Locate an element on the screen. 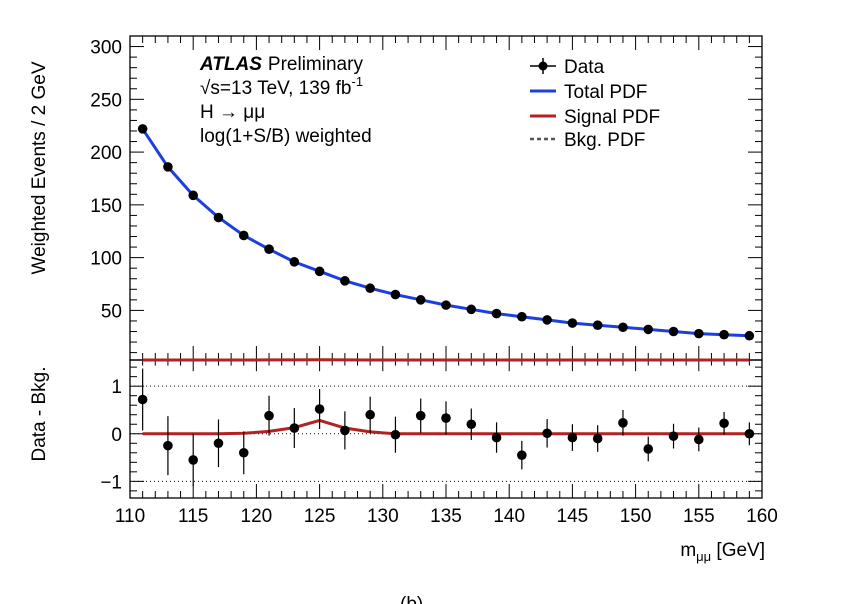 This screenshot has width=864, height=604. main-y-tick-label: 250 is located at coordinates (106, 100).